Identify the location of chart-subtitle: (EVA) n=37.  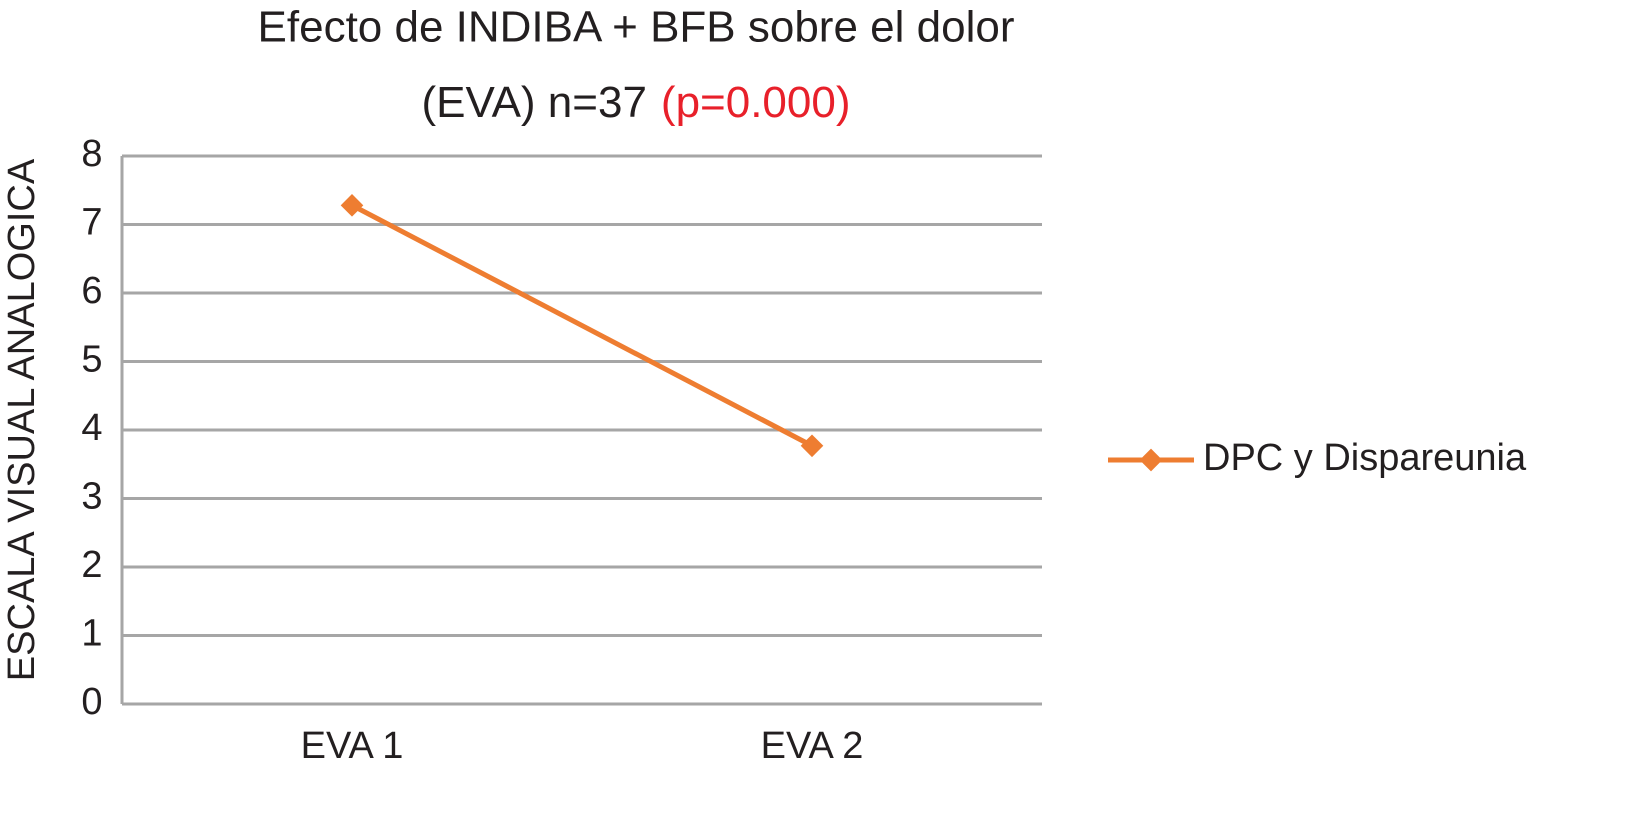
(534, 102).